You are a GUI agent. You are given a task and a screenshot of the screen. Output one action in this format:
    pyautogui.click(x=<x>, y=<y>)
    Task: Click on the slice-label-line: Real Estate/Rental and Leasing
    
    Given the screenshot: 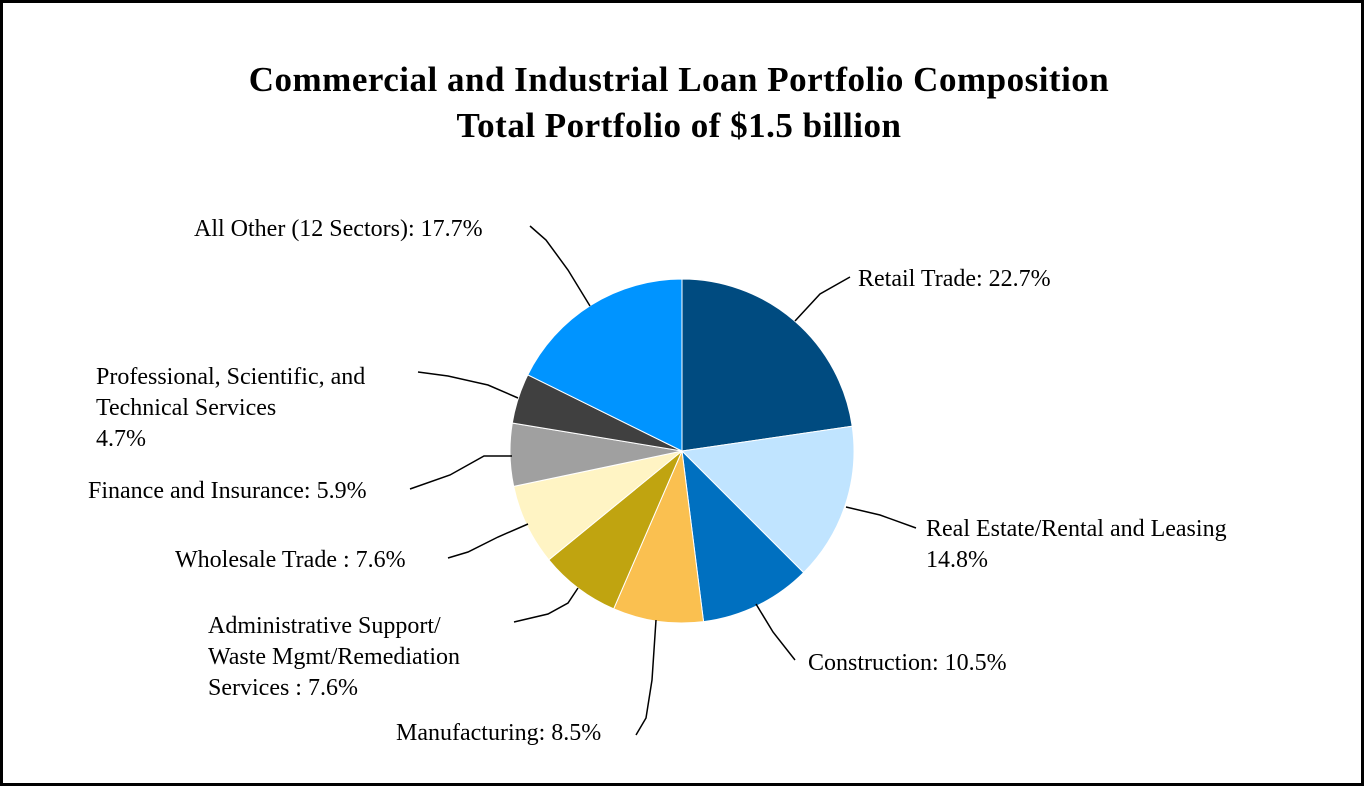 What is the action you would take?
    pyautogui.click(x=1076, y=529)
    